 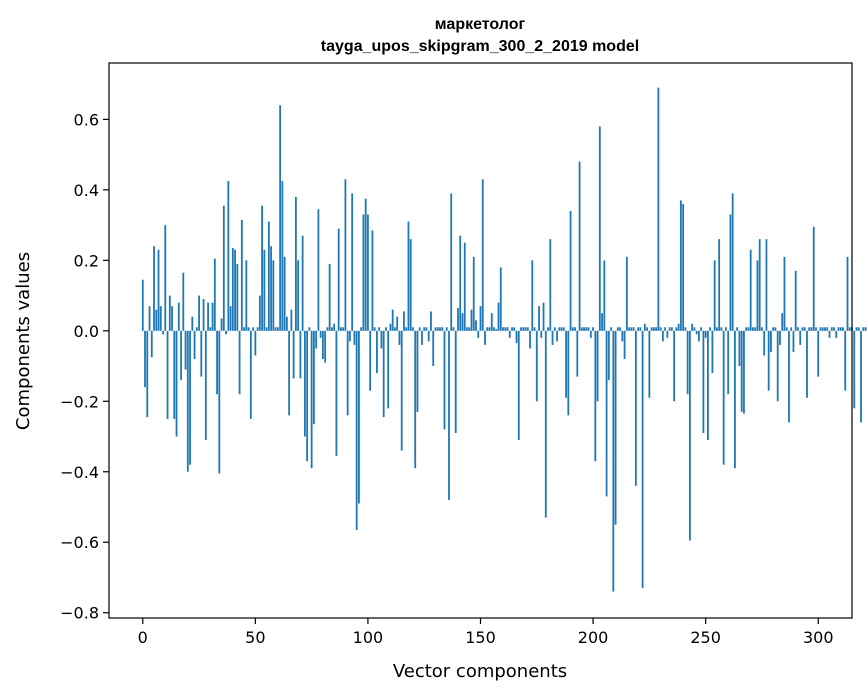 What do you see at coordinates (480, 637) in the screenshot?
I see `x-tick-label: 150` at bounding box center [480, 637].